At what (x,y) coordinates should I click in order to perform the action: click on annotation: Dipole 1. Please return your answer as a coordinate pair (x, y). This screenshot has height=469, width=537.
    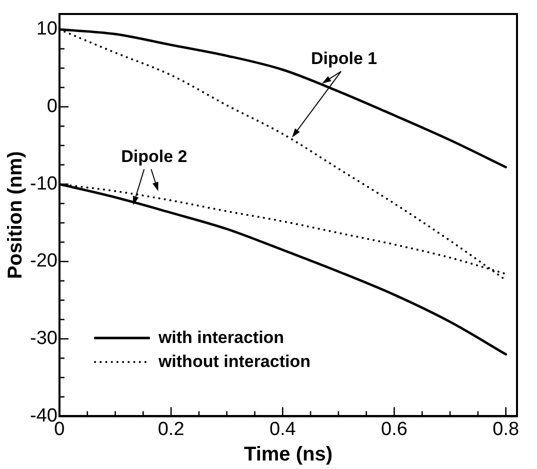
    Looking at the image, I should click on (344, 58).